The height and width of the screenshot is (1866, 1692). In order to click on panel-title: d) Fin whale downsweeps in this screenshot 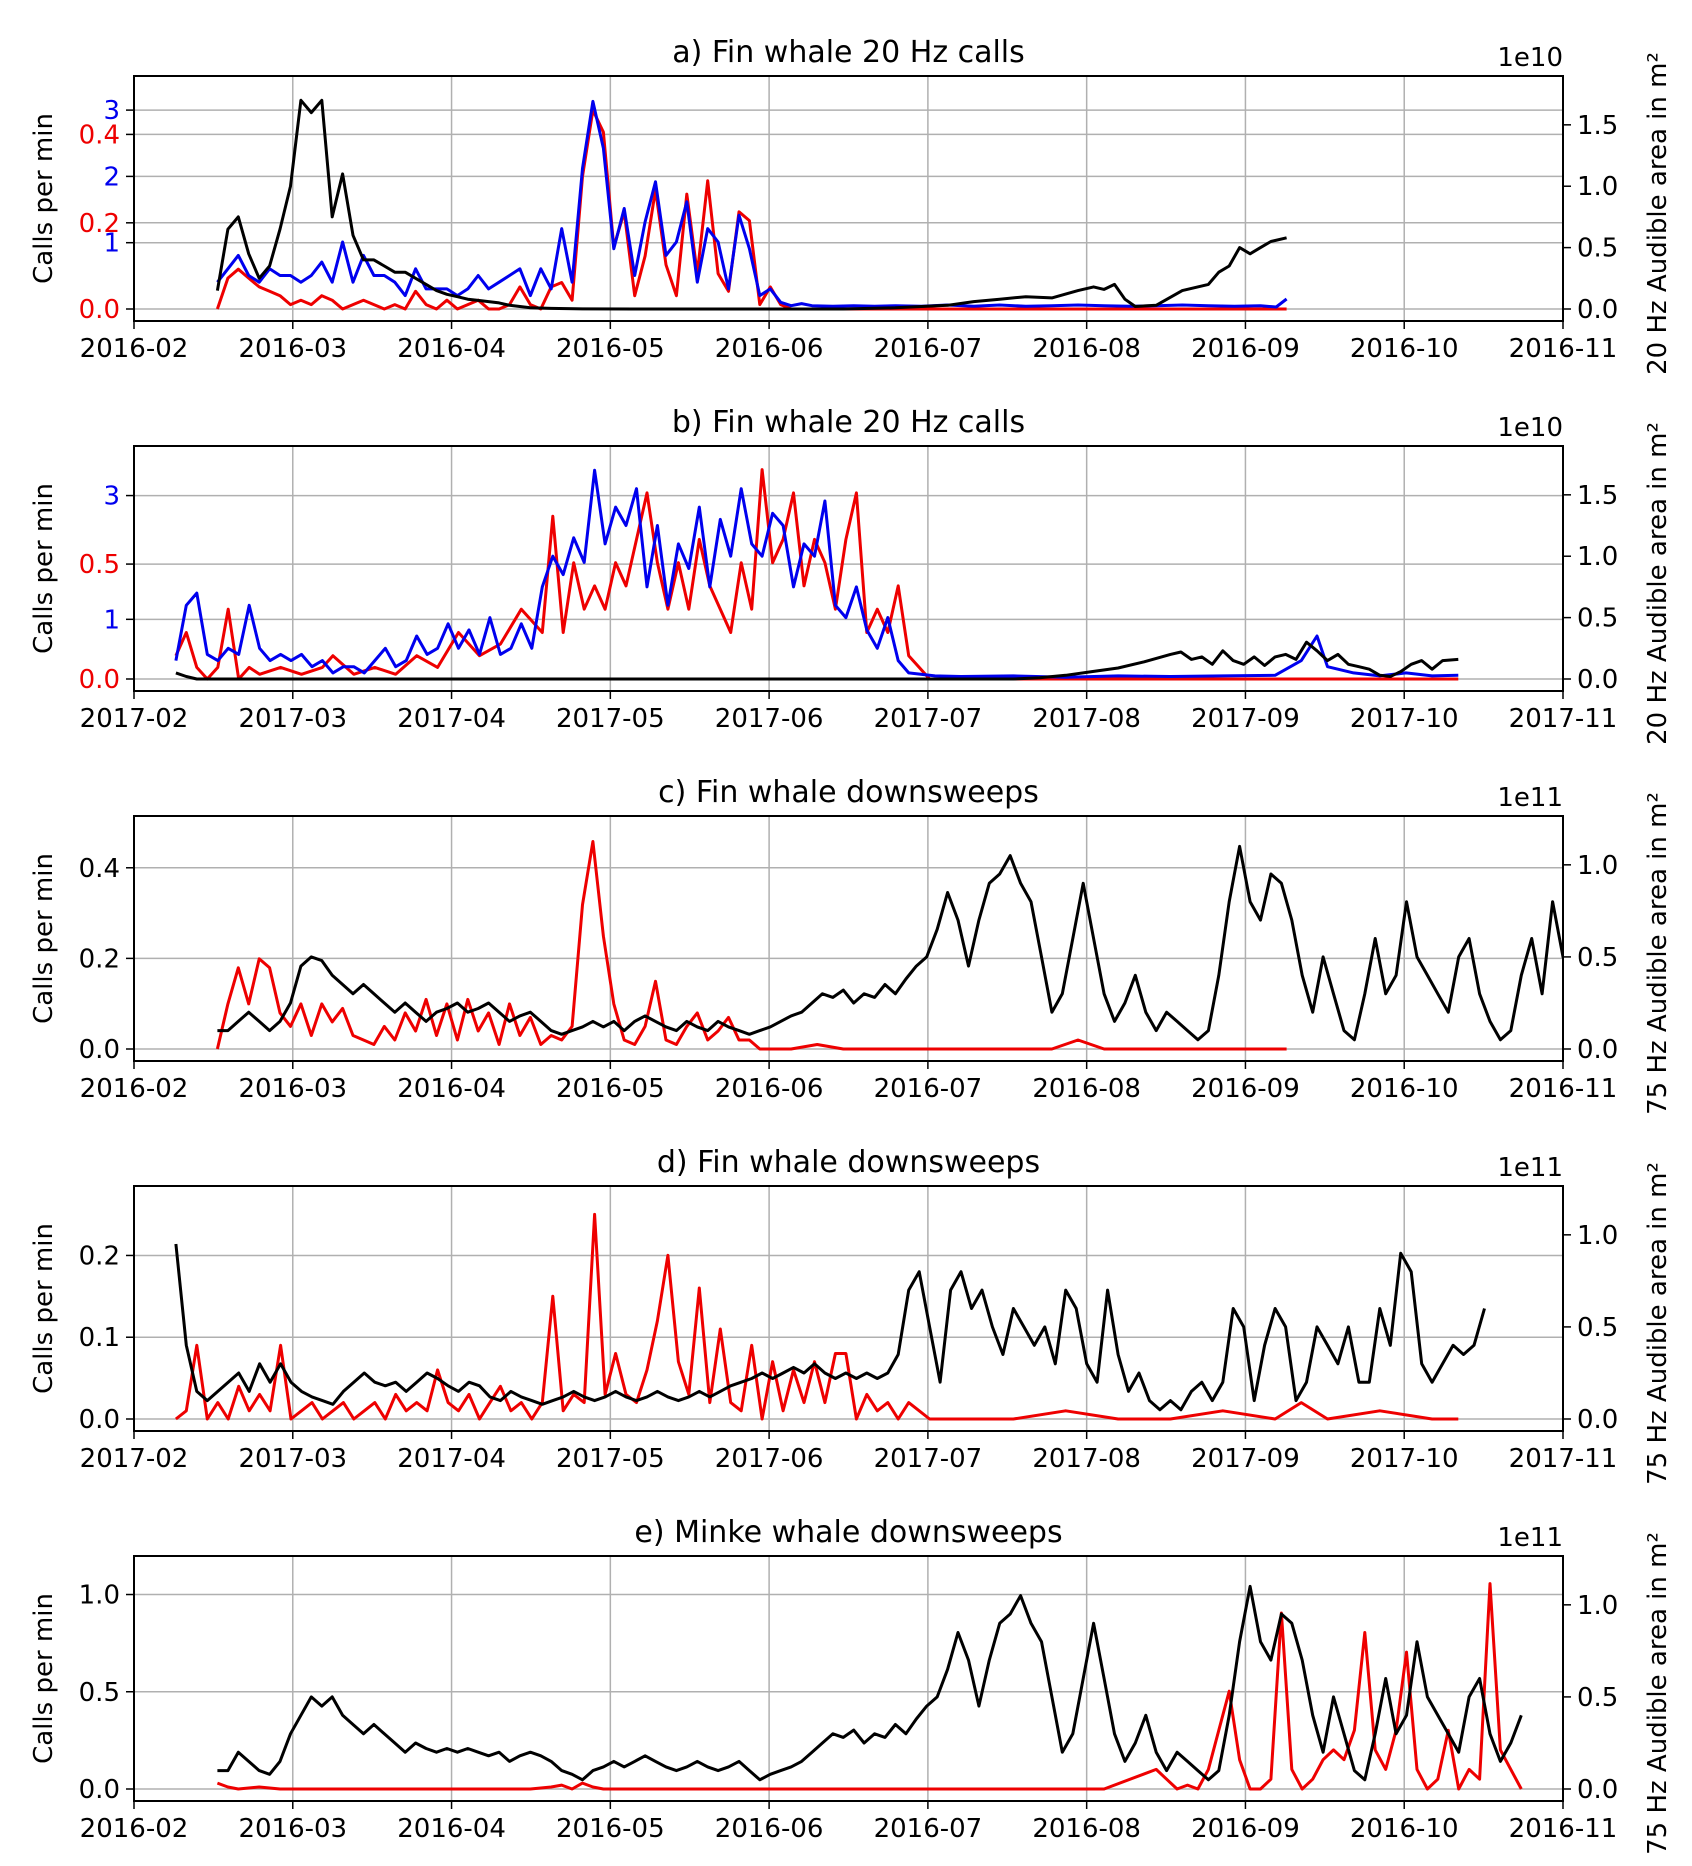, I will do `click(848, 1162)`.